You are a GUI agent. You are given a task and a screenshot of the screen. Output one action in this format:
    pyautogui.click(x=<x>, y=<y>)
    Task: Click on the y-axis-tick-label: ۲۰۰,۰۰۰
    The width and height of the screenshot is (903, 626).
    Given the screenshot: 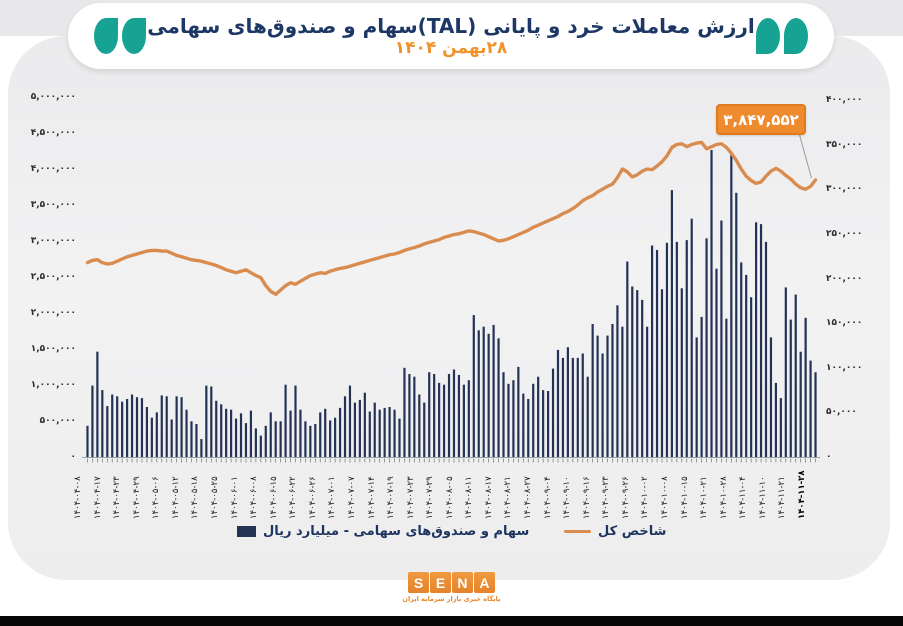 What is the action you would take?
    pyautogui.click(x=844, y=278)
    